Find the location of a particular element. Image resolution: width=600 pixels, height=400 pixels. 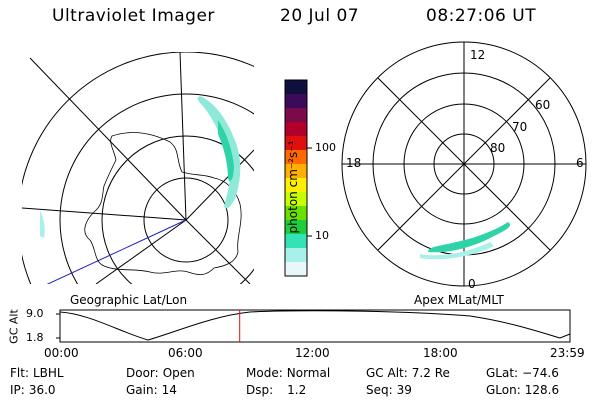

status-gain: Gain: 14 is located at coordinates (151, 390).